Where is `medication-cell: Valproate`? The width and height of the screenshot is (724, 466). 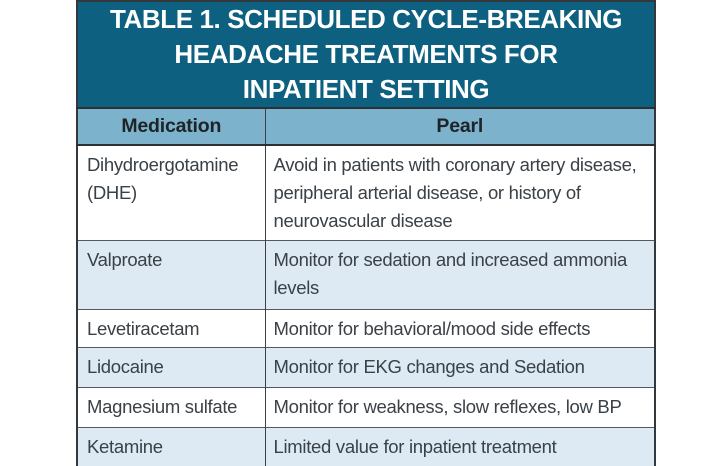
medication-cell: Valproate is located at coordinates (171, 275).